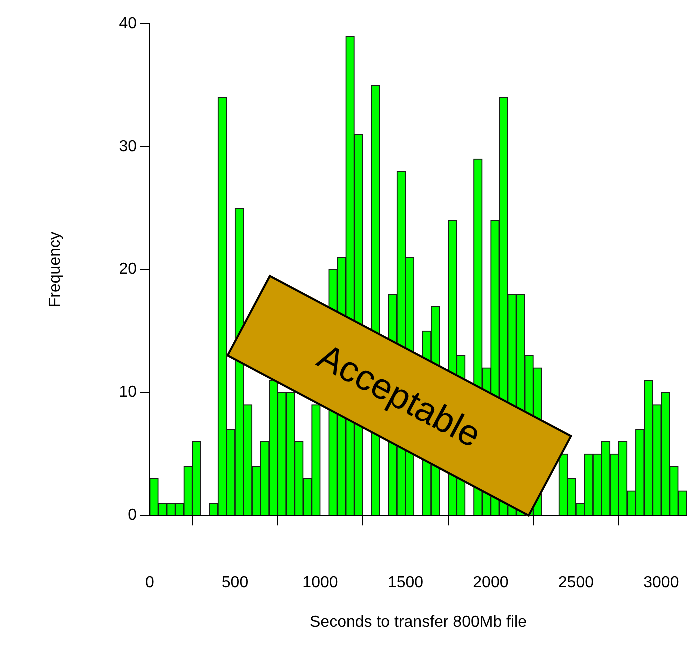  What do you see at coordinates (133, 515) in the screenshot?
I see `y-tick-label: 0` at bounding box center [133, 515].